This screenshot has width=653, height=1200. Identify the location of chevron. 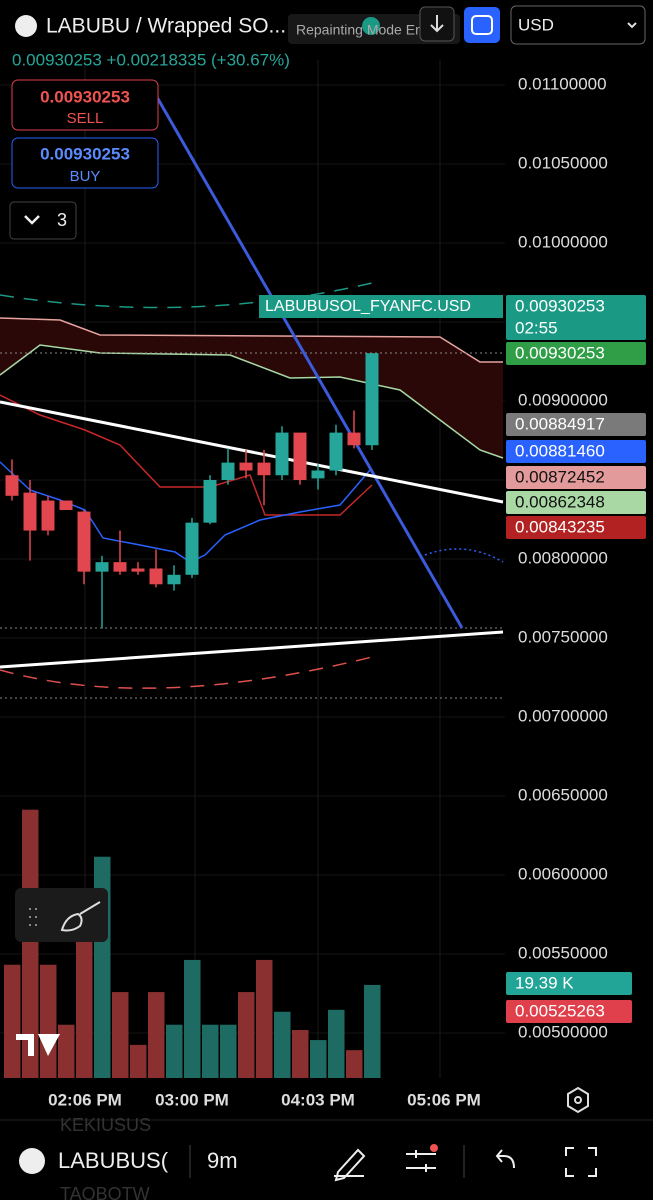
(632, 25).